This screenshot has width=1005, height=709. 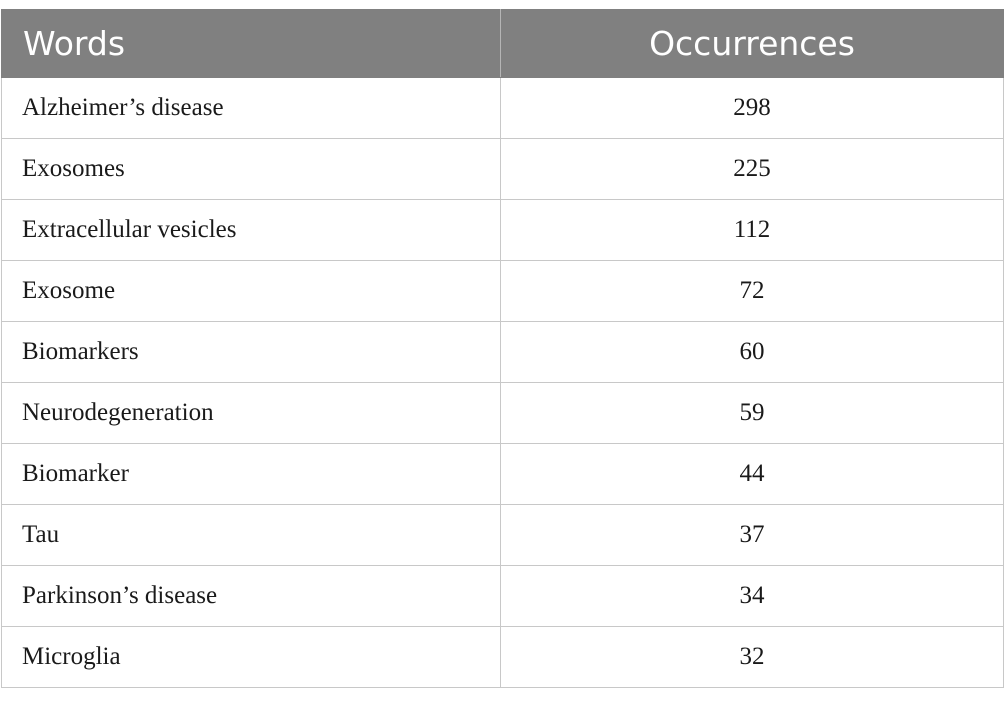 I want to click on word-cell: Biomarkers, so click(x=251, y=352).